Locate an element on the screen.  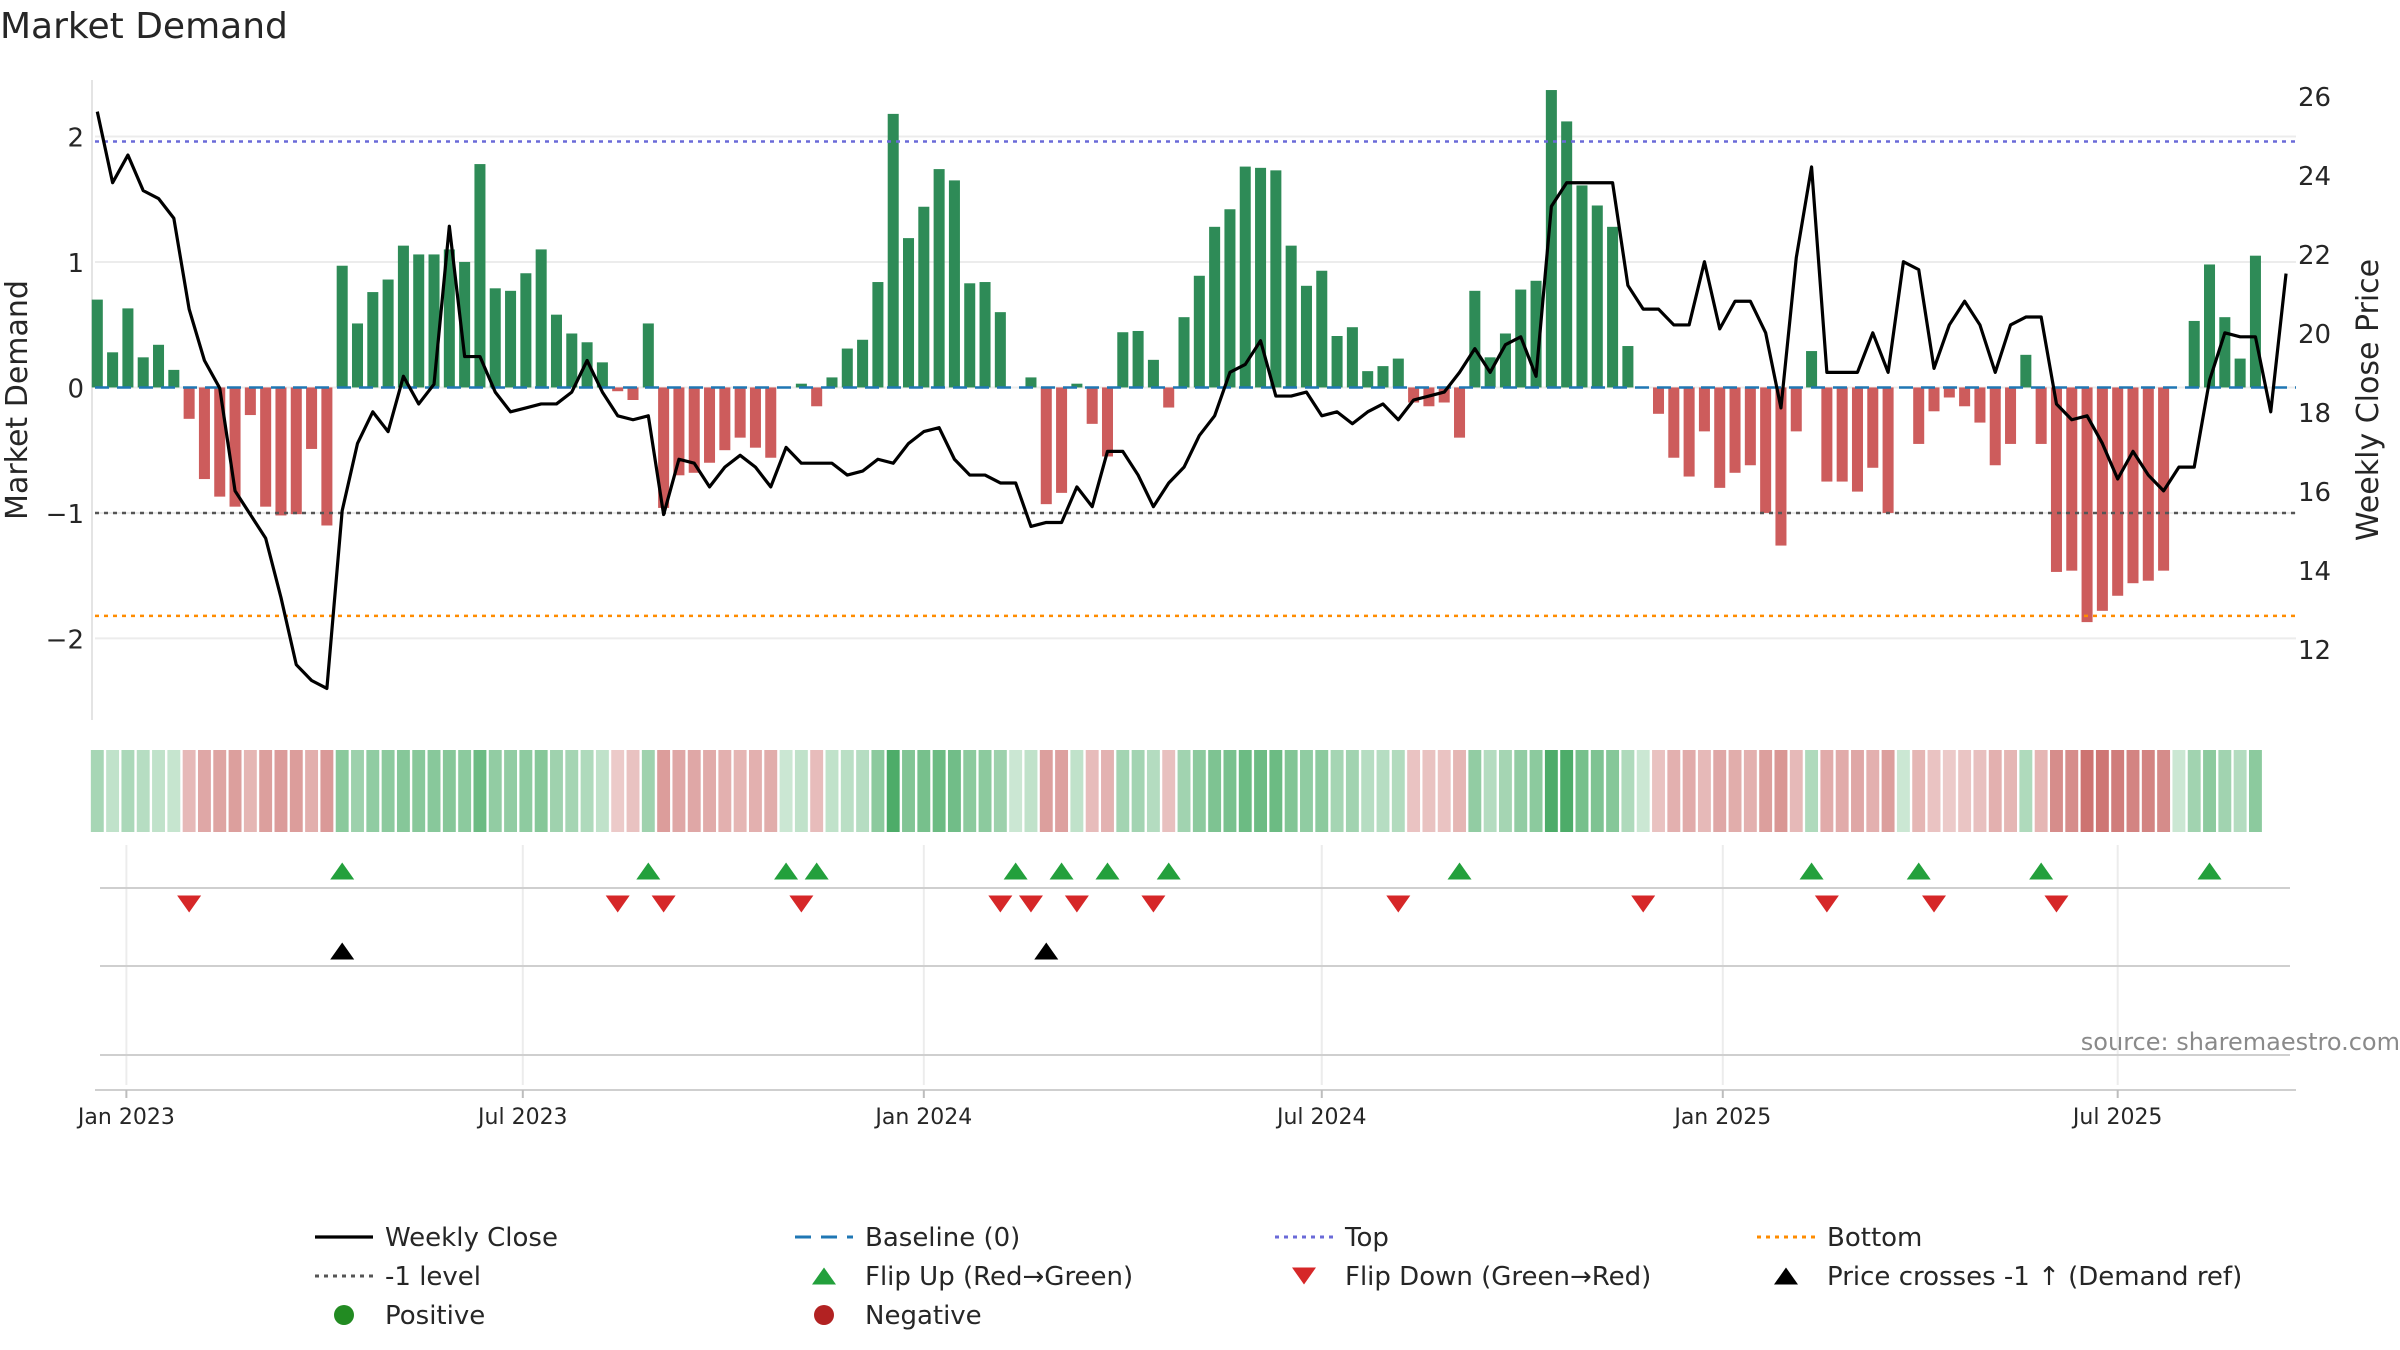
legend-item: Flip Down (Green→Red) is located at coordinates (1471, 1277).